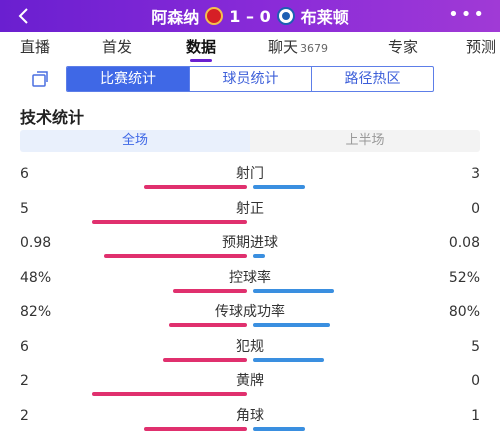 The image size is (500, 440). I want to click on subtab-heatmap: 路径热区, so click(372, 79).